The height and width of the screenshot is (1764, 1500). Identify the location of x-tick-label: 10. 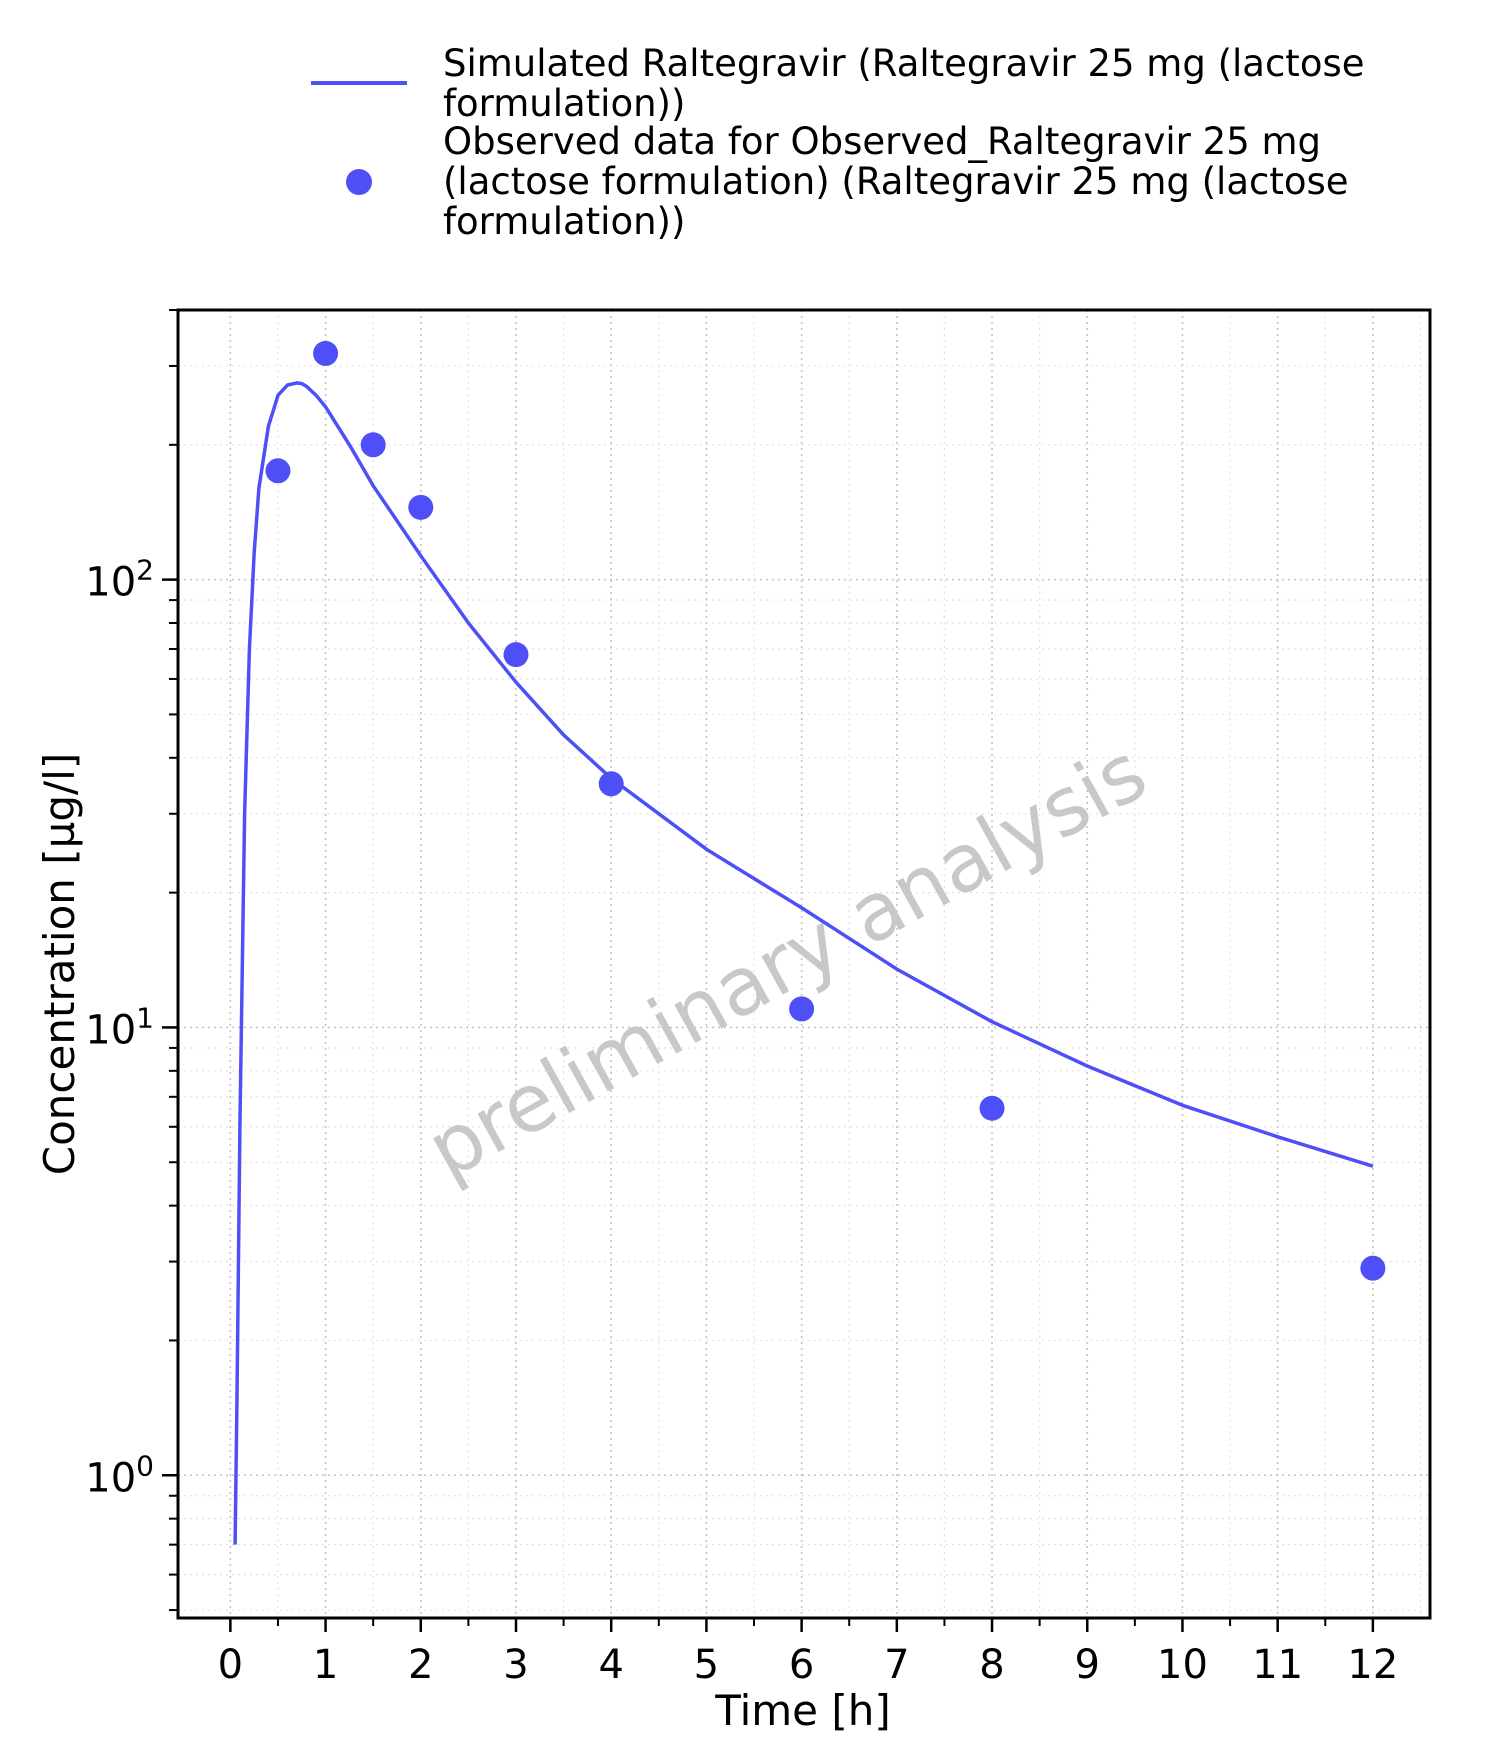
(1182, 1665).